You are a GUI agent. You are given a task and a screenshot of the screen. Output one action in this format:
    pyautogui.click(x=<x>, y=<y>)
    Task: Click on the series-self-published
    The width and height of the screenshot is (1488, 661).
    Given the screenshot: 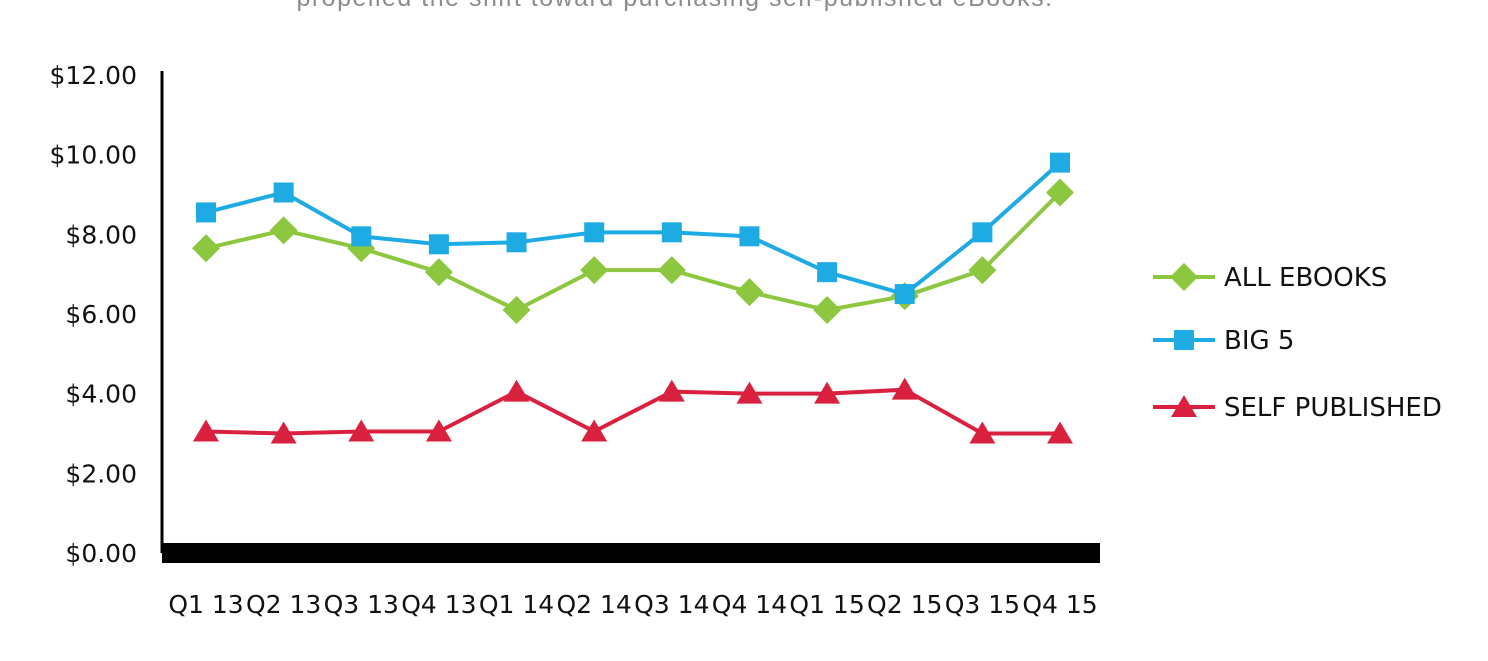 What is the action you would take?
    pyautogui.click(x=633, y=410)
    